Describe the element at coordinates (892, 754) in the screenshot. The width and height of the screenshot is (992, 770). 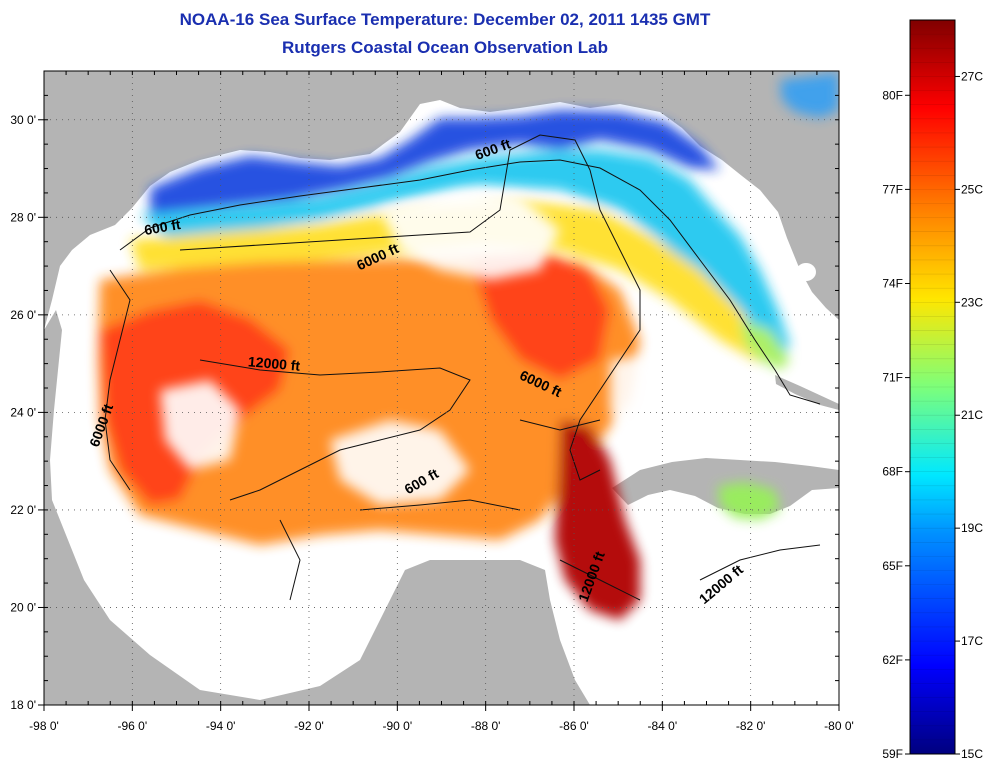
I see `colorbar-f-label: 59F` at that location.